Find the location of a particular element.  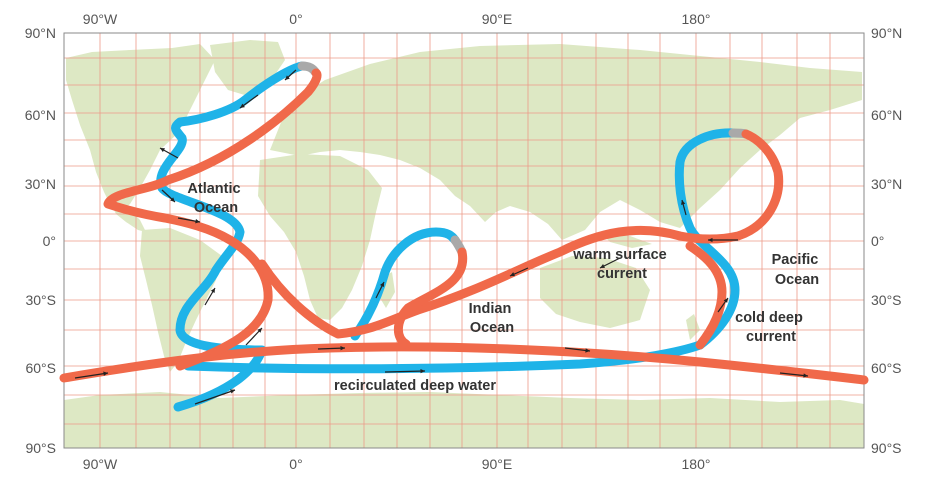

warm-surface-current-label: warm surface current is located at coordinates (621, 264).